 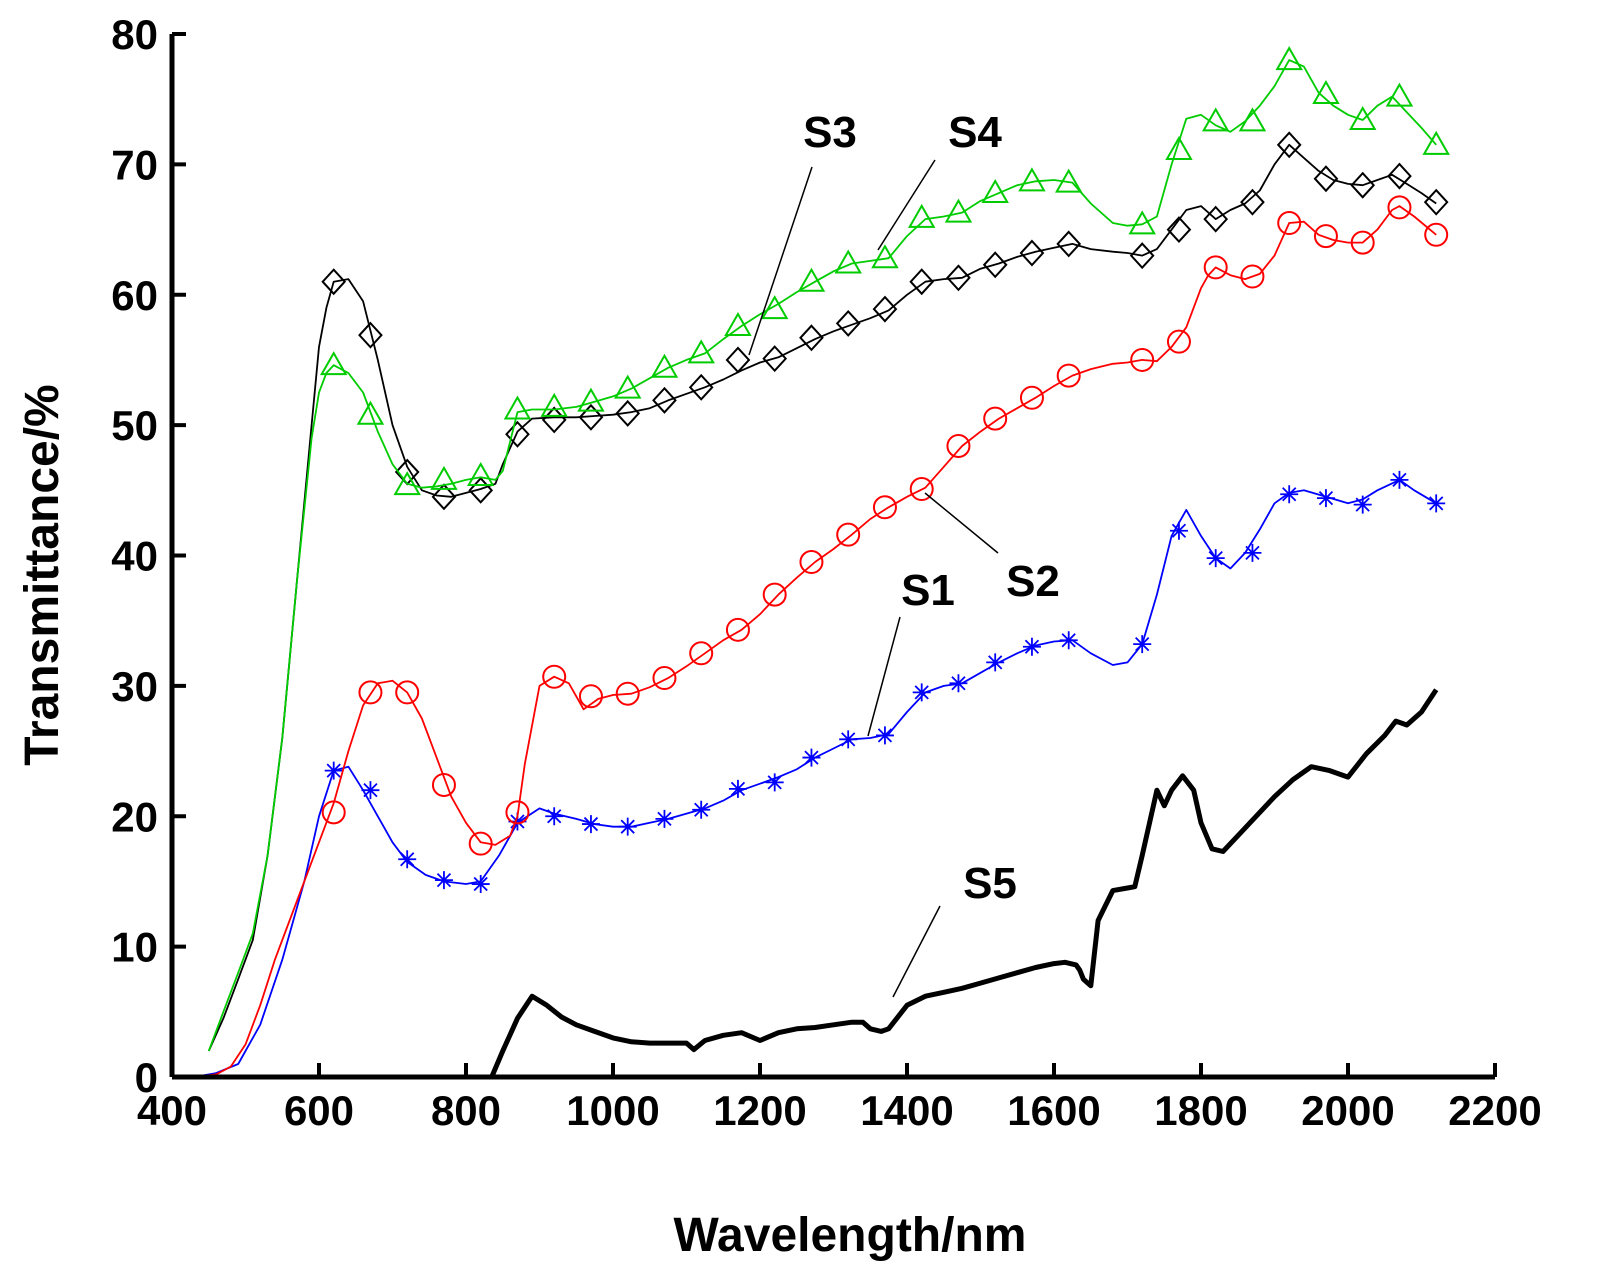 What do you see at coordinates (830, 132) in the screenshot?
I see `series-label-s3: S3` at bounding box center [830, 132].